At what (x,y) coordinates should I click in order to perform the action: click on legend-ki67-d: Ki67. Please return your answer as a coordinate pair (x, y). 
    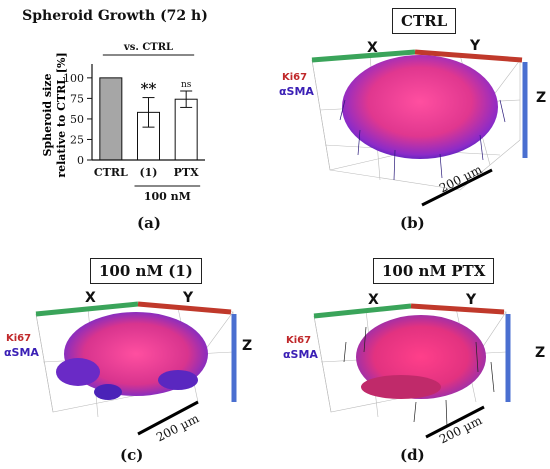
    Looking at the image, I should click on (299, 340).